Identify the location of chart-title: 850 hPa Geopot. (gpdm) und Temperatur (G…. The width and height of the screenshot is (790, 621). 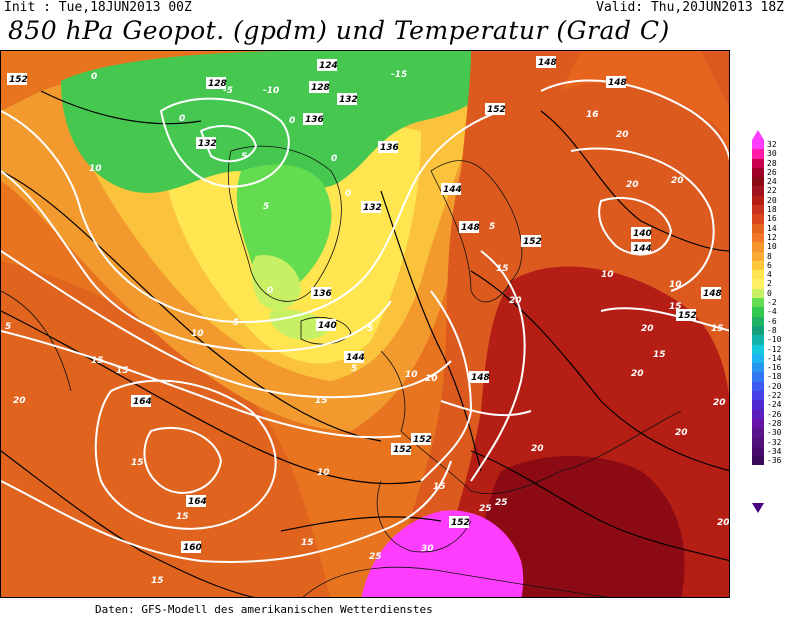
(339, 30).